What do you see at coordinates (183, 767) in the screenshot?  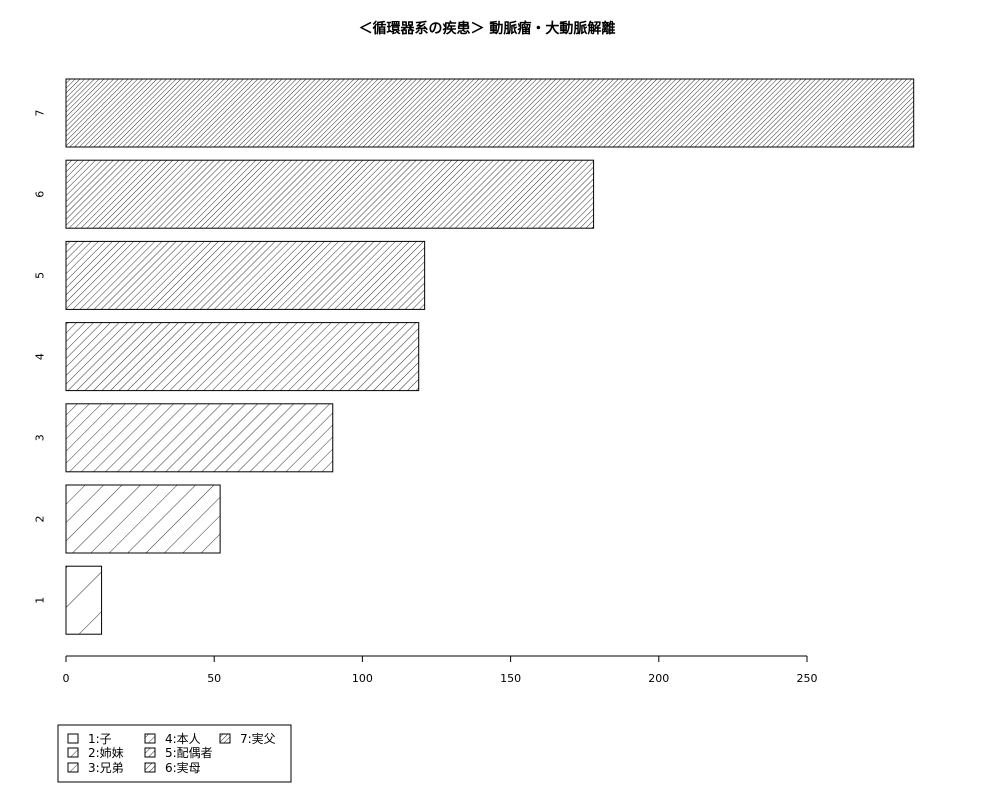 I see `legend-label: 6:実母` at bounding box center [183, 767].